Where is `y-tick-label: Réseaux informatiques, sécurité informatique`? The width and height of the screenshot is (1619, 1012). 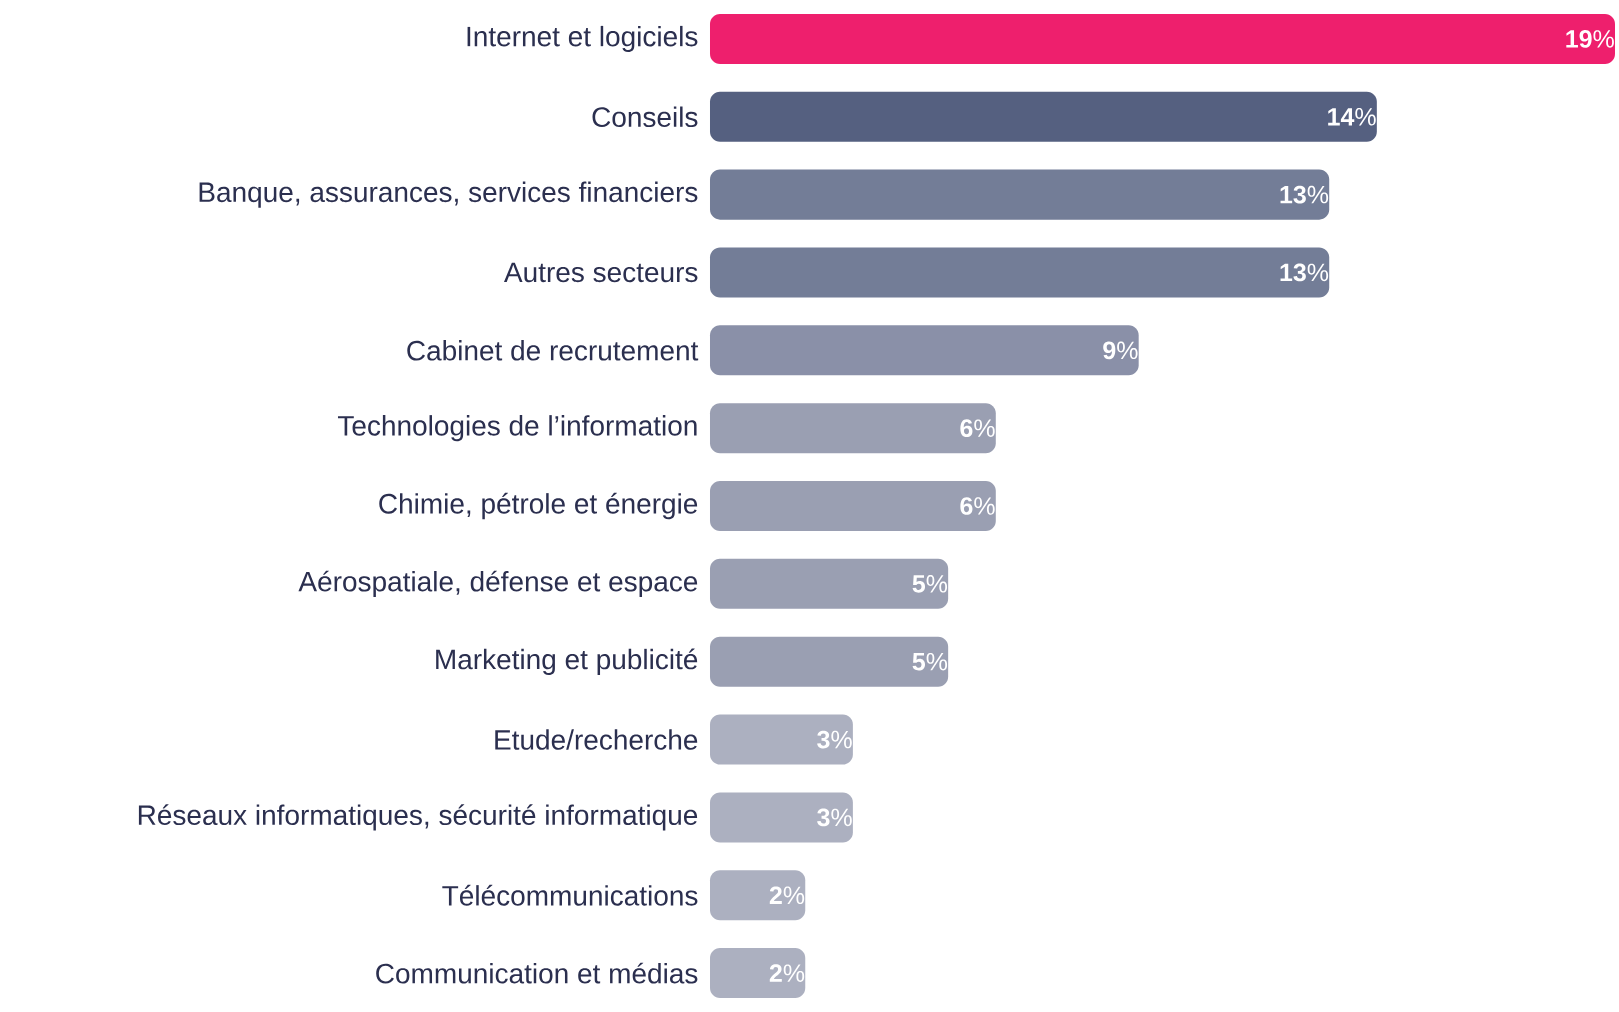
y-tick-label: Réseaux informatiques, sécurité informatique is located at coordinates (418, 817).